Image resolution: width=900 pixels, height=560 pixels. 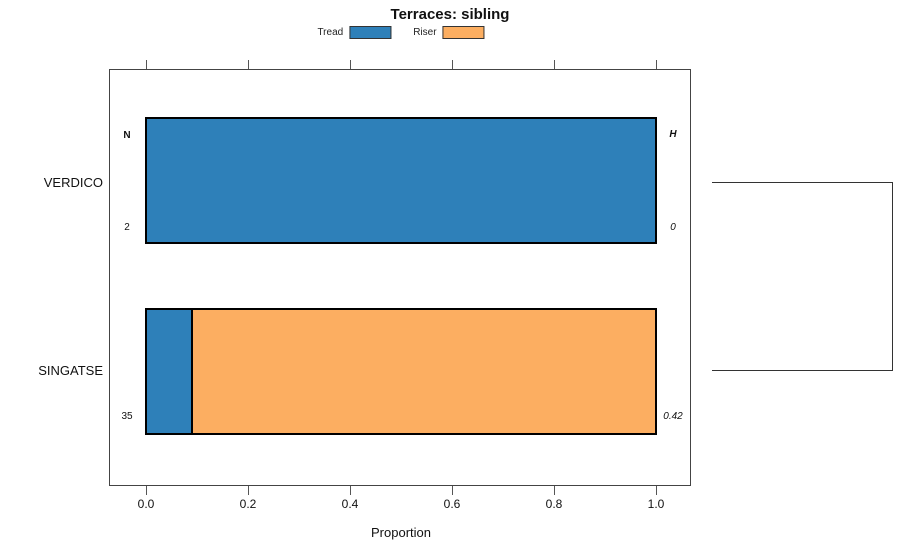 What do you see at coordinates (673, 416) in the screenshot?
I see `h-value-singatse: 0.42` at bounding box center [673, 416].